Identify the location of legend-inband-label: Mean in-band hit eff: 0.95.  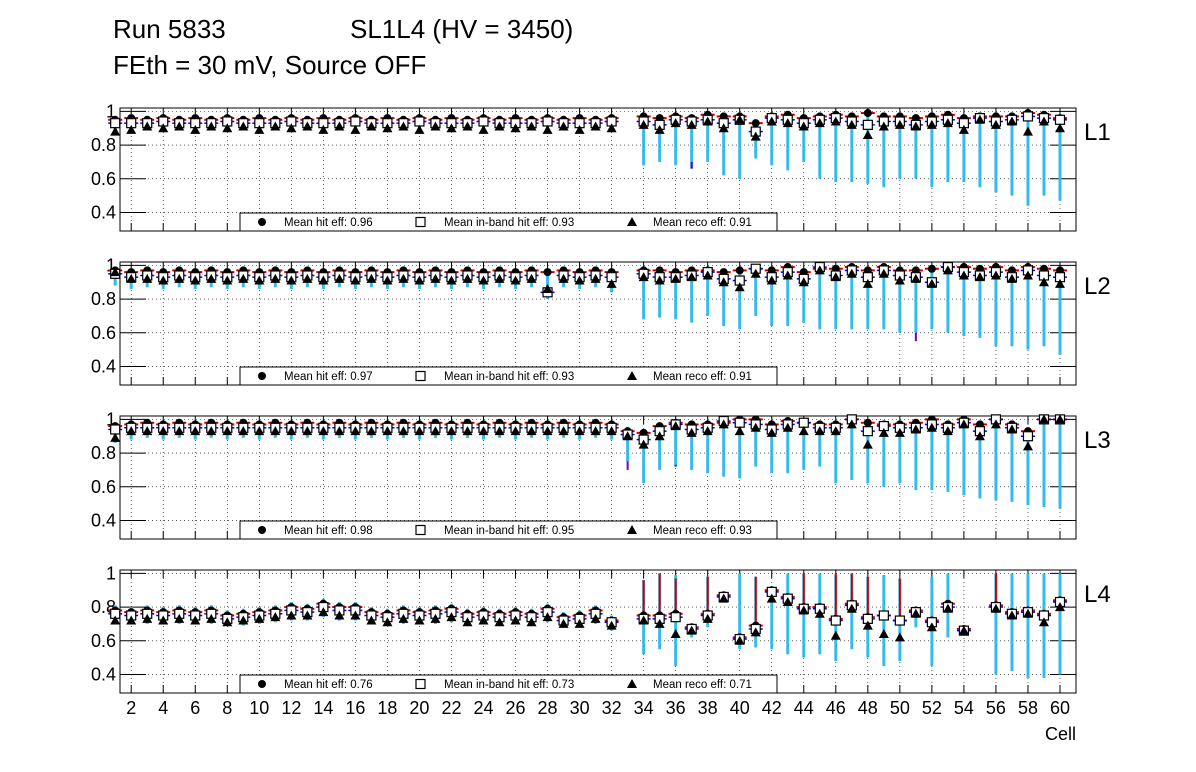
(509, 531).